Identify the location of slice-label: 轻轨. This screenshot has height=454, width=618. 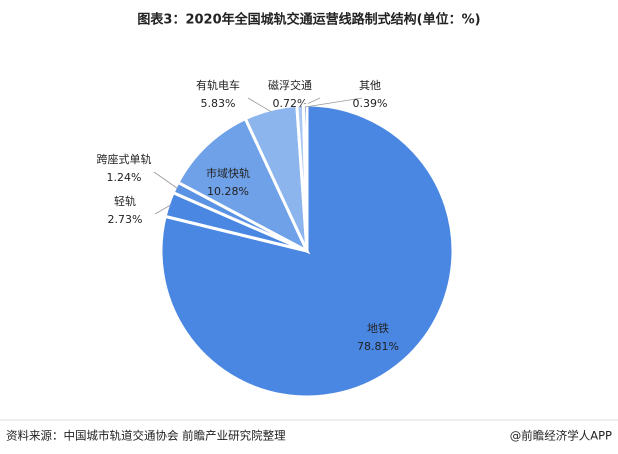
(125, 201).